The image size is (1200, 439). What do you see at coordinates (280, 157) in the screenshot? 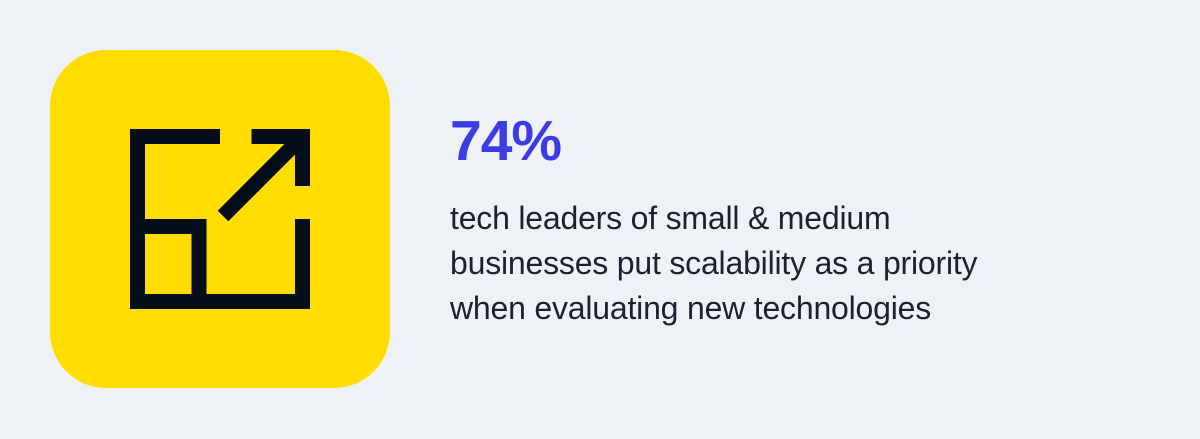
I see `arrowhead-path` at bounding box center [280, 157].